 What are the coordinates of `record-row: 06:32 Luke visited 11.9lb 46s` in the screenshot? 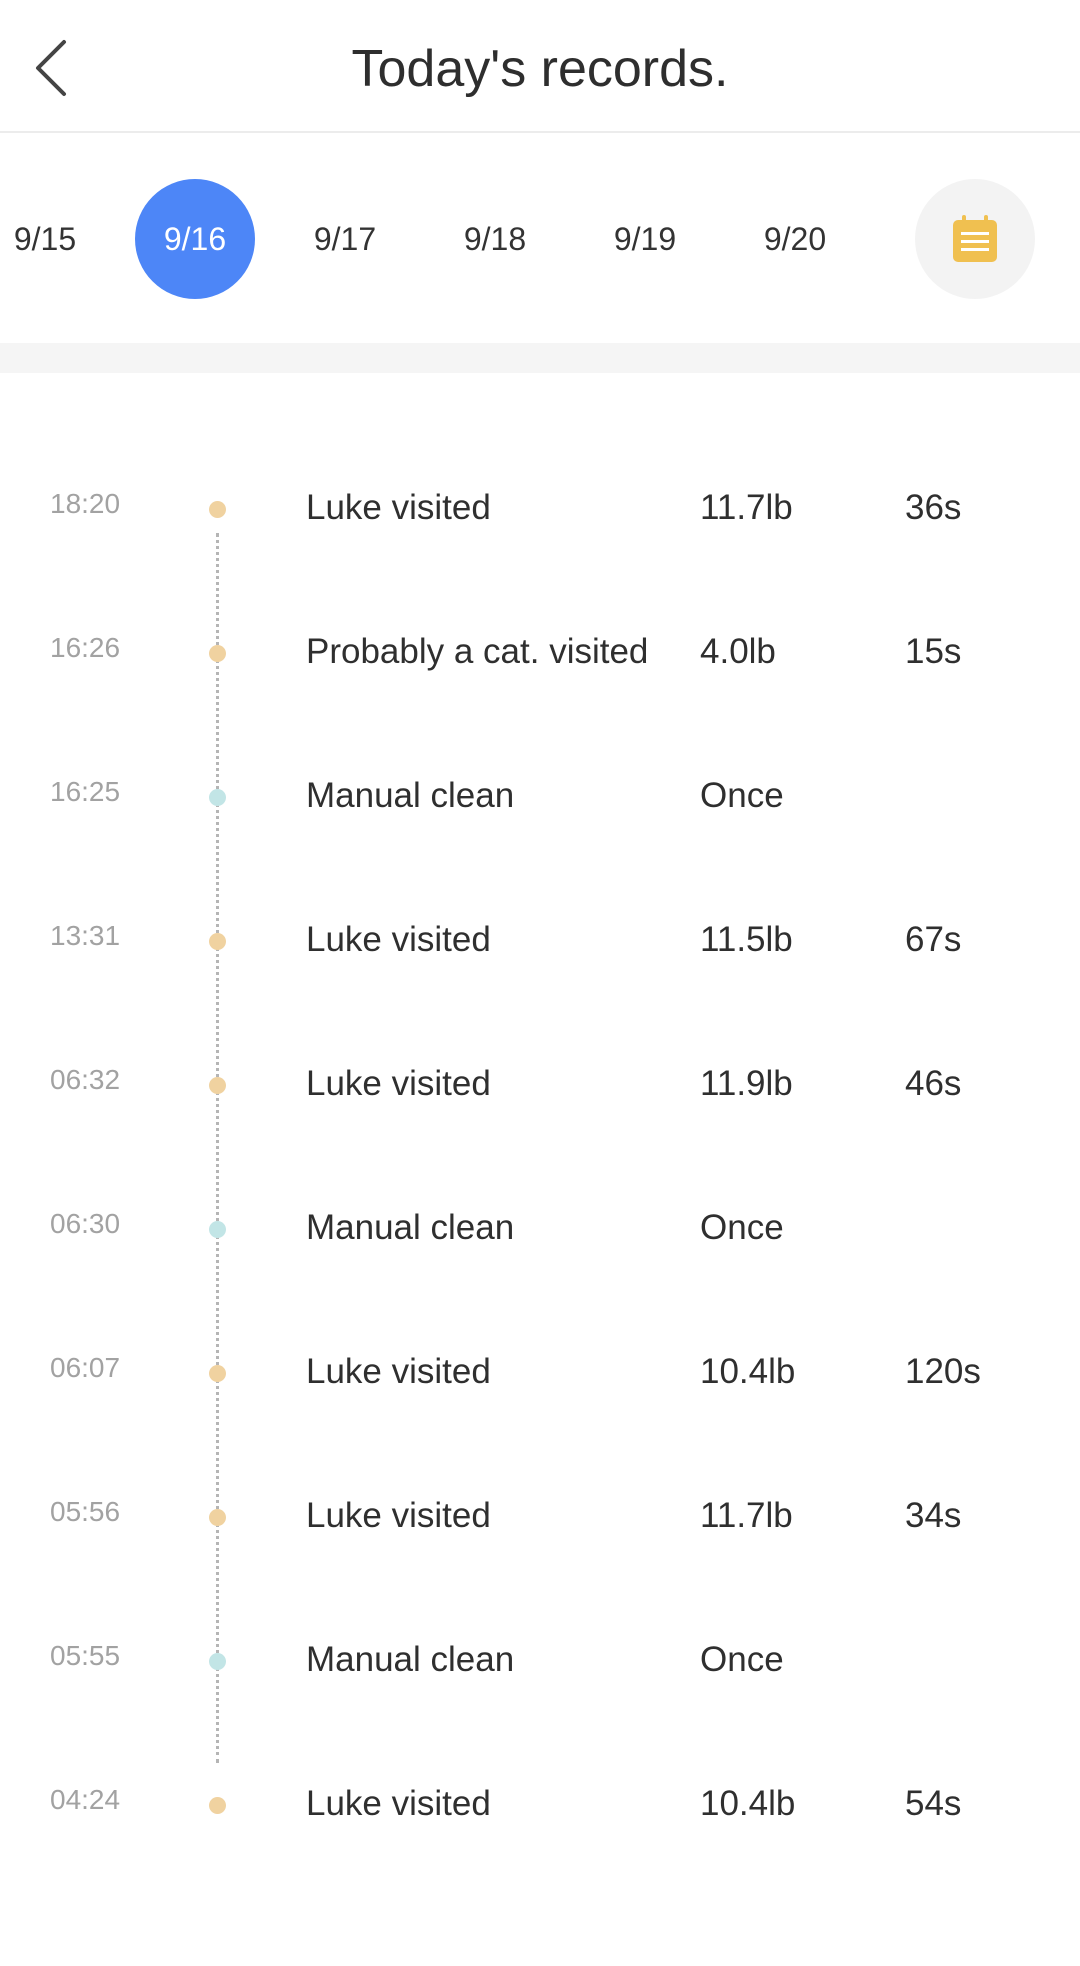 It's located at (540, 1084).